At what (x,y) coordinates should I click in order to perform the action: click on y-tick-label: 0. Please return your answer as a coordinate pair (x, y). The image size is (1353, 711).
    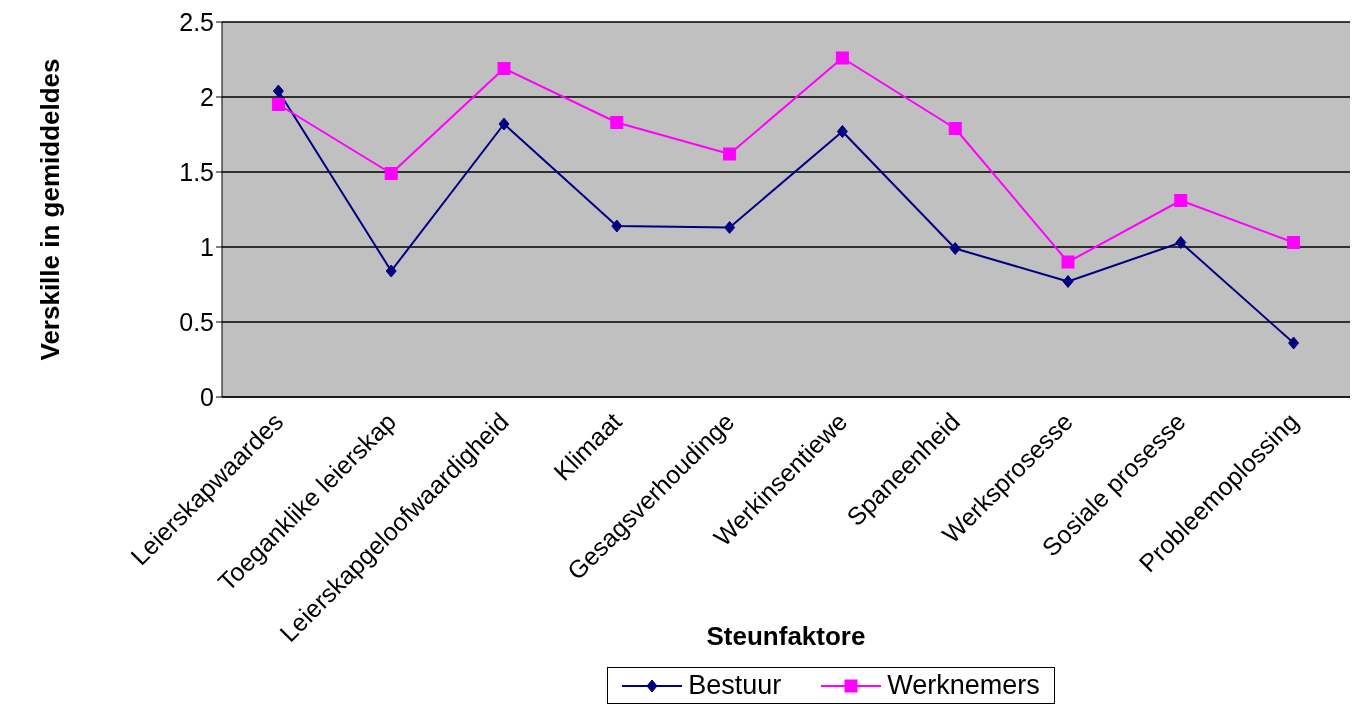
    Looking at the image, I should click on (207, 396).